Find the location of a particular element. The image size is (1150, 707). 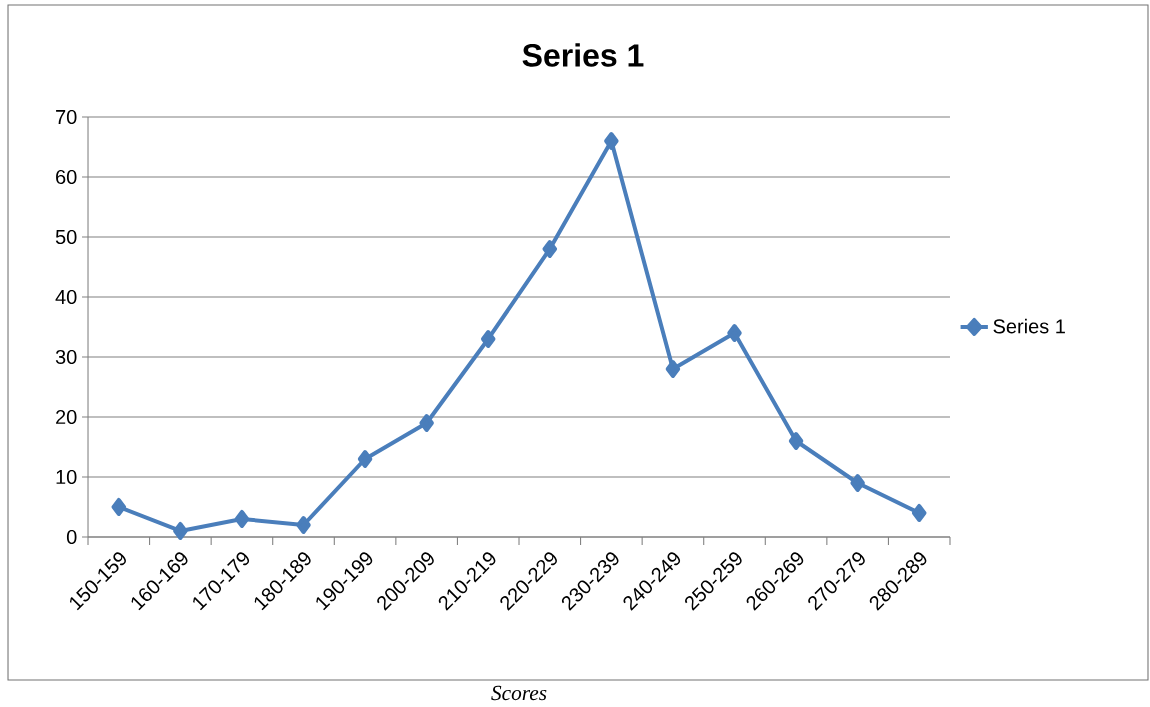

y-tick-label: 70 is located at coordinates (66, 117).